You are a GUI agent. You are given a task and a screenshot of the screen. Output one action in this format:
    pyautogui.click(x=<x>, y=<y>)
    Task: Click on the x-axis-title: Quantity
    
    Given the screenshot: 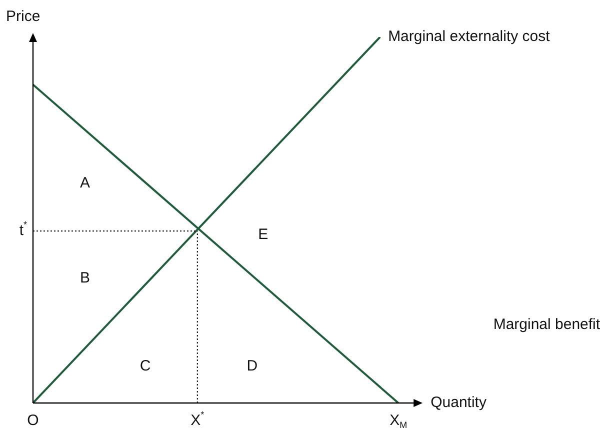 What is the action you would take?
    pyautogui.click(x=458, y=403)
    